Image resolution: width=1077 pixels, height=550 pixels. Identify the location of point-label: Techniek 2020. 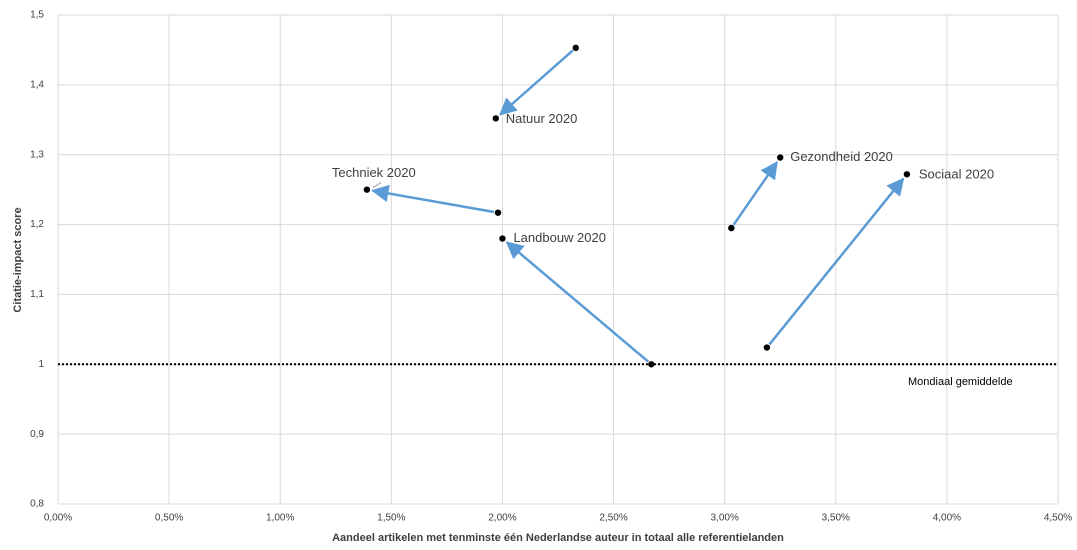
(374, 172).